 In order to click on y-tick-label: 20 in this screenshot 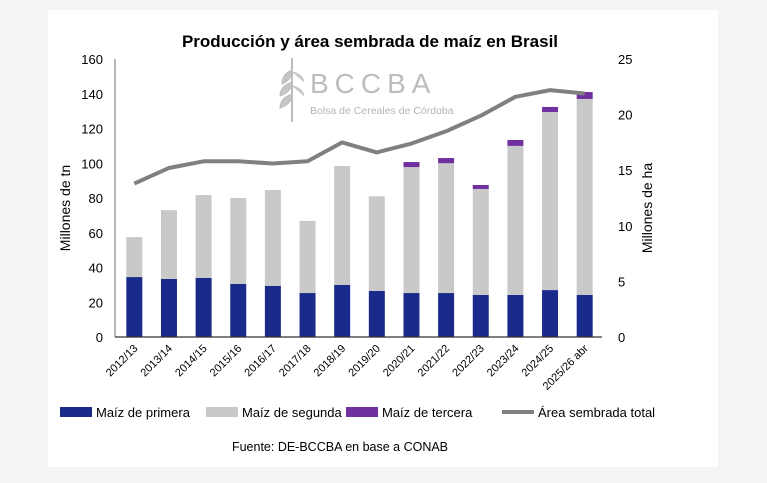, I will do `click(96, 302)`.